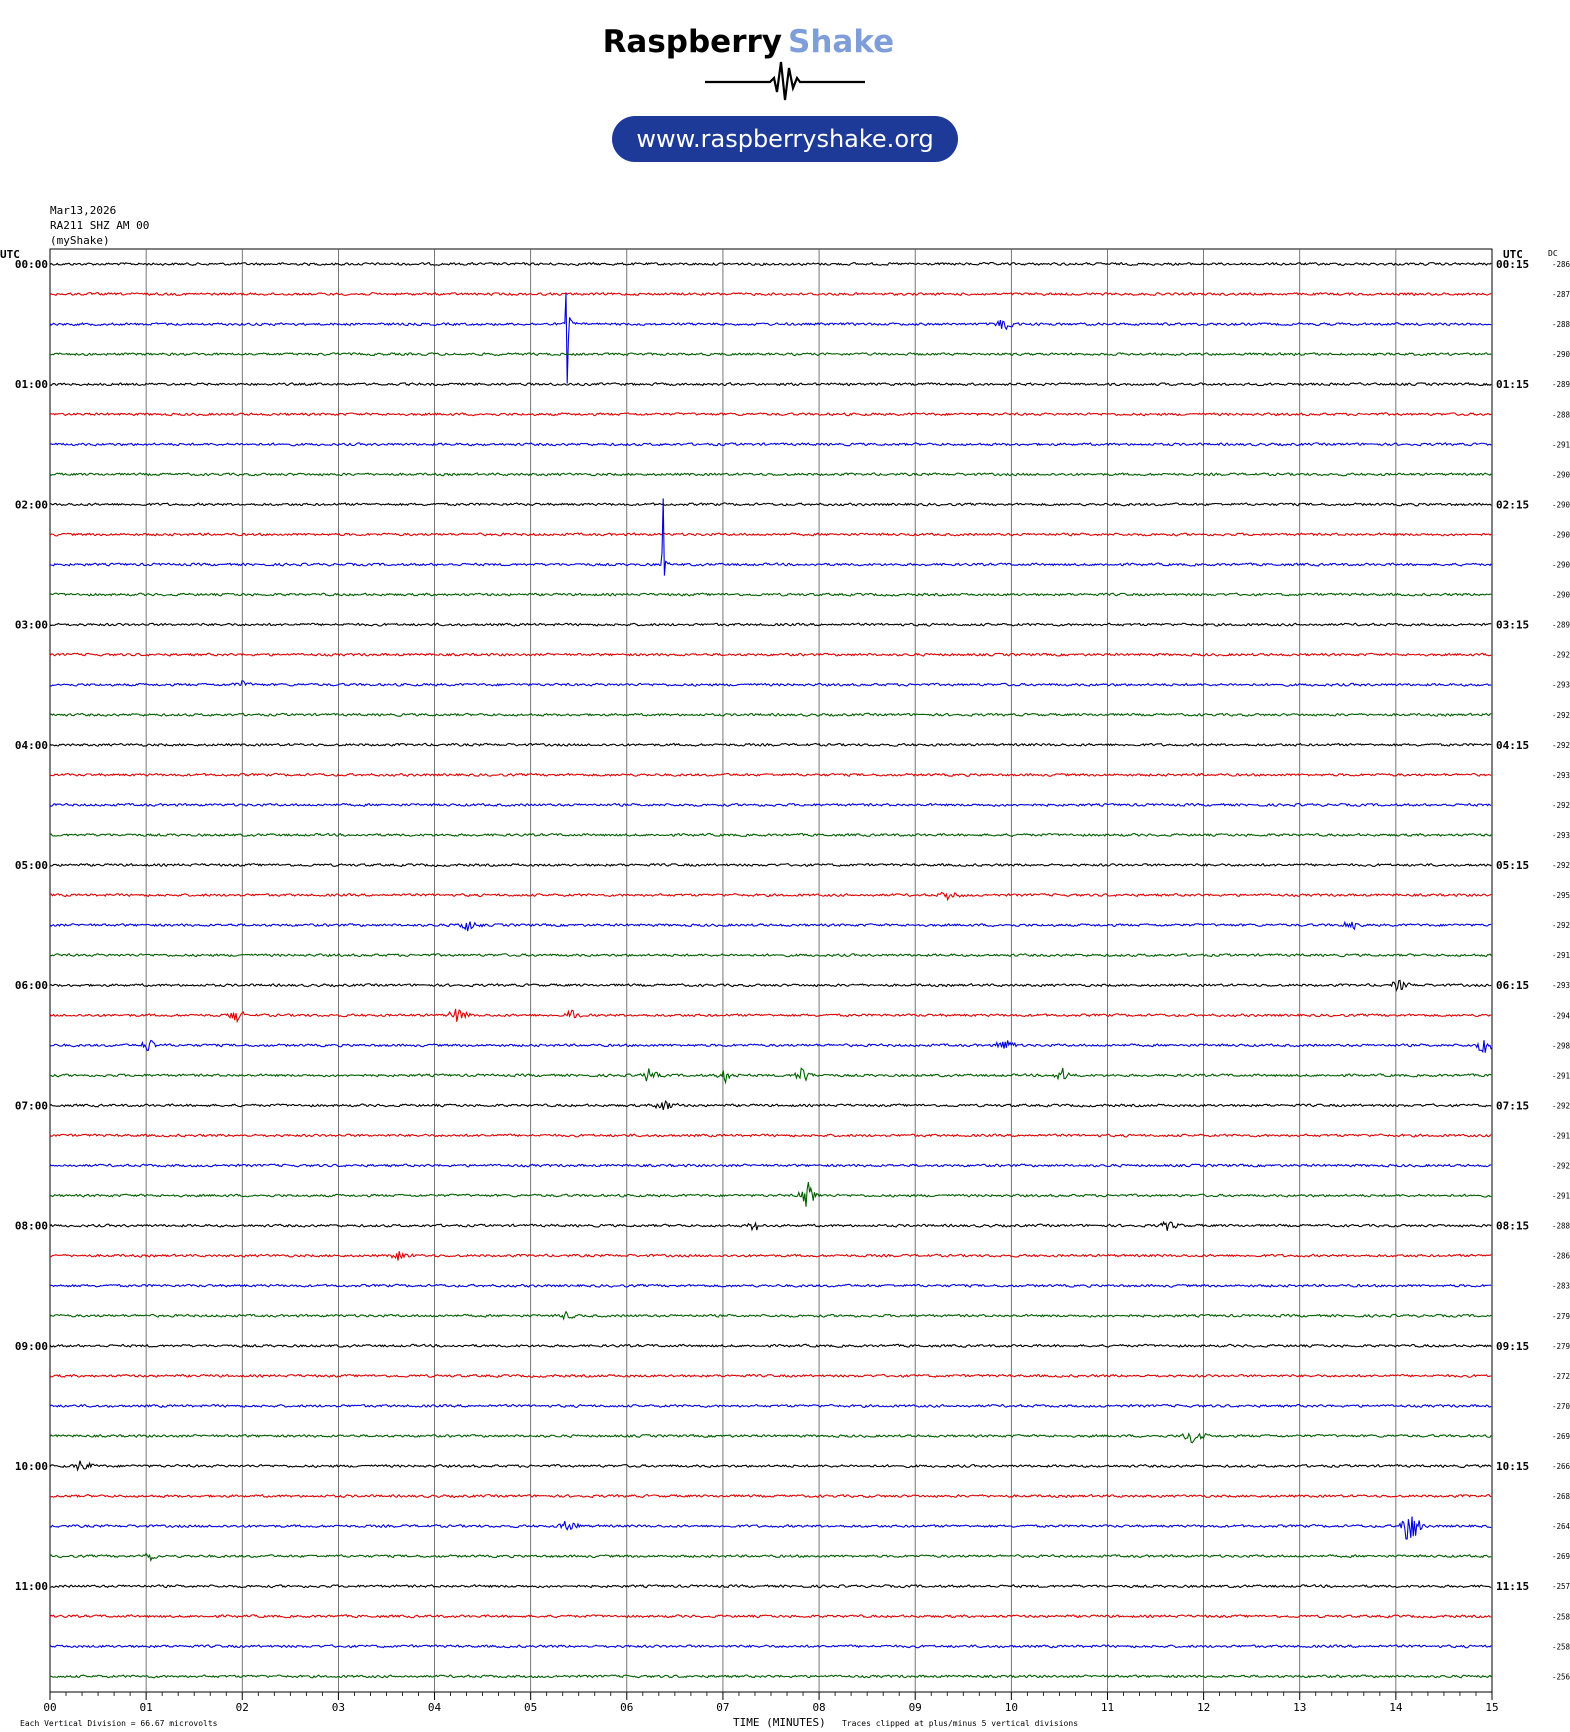 Image resolution: width=1570 pixels, height=1732 pixels. What do you see at coordinates (1561, 1646) in the screenshot?
I see `dc-offset-label: -258` at bounding box center [1561, 1646].